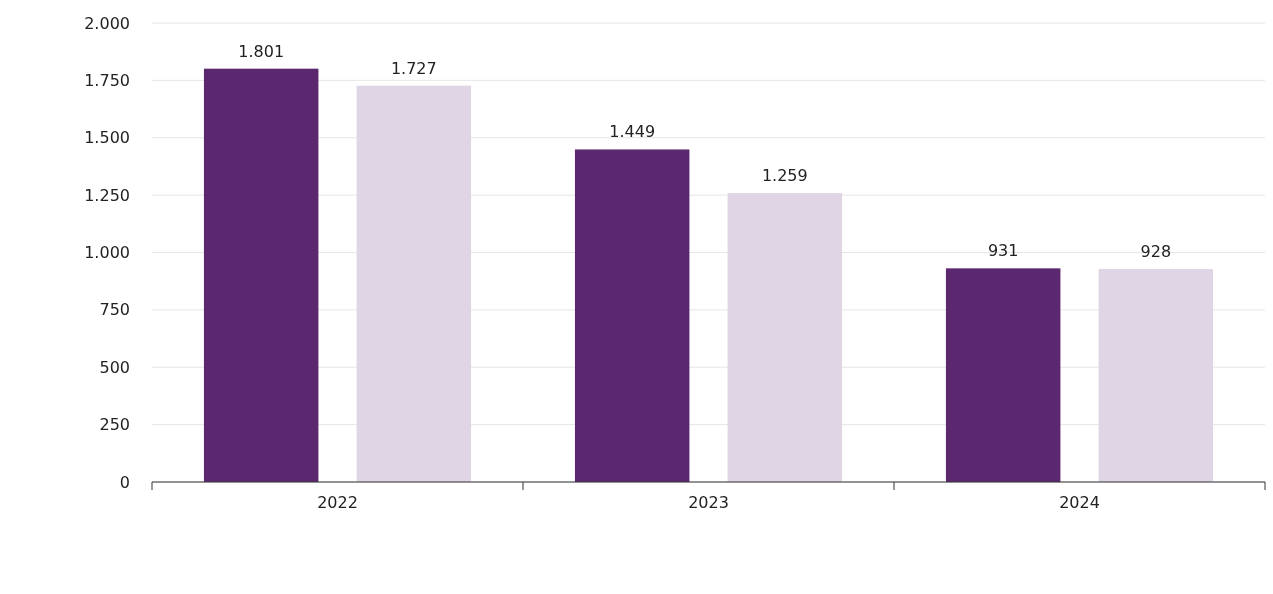 The height and width of the screenshot is (594, 1273). Describe the element at coordinates (337, 502) in the screenshot. I see `x-tick-label: 2022` at that location.